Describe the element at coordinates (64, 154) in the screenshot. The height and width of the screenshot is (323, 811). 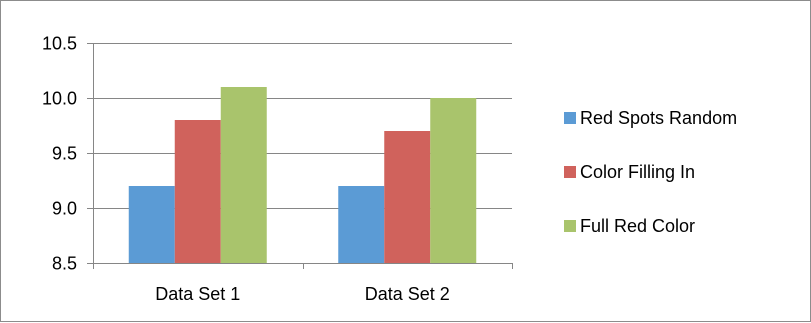
I see `y-tick-label: 9.5` at that location.